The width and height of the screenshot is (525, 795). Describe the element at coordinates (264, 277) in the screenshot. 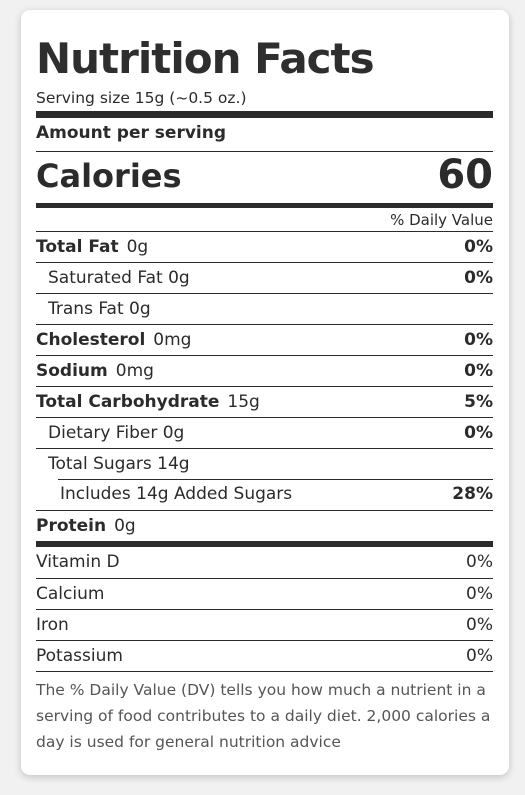

I see `nutrient-row-saturated-fat: Saturated Fat 0g 0%` at that location.